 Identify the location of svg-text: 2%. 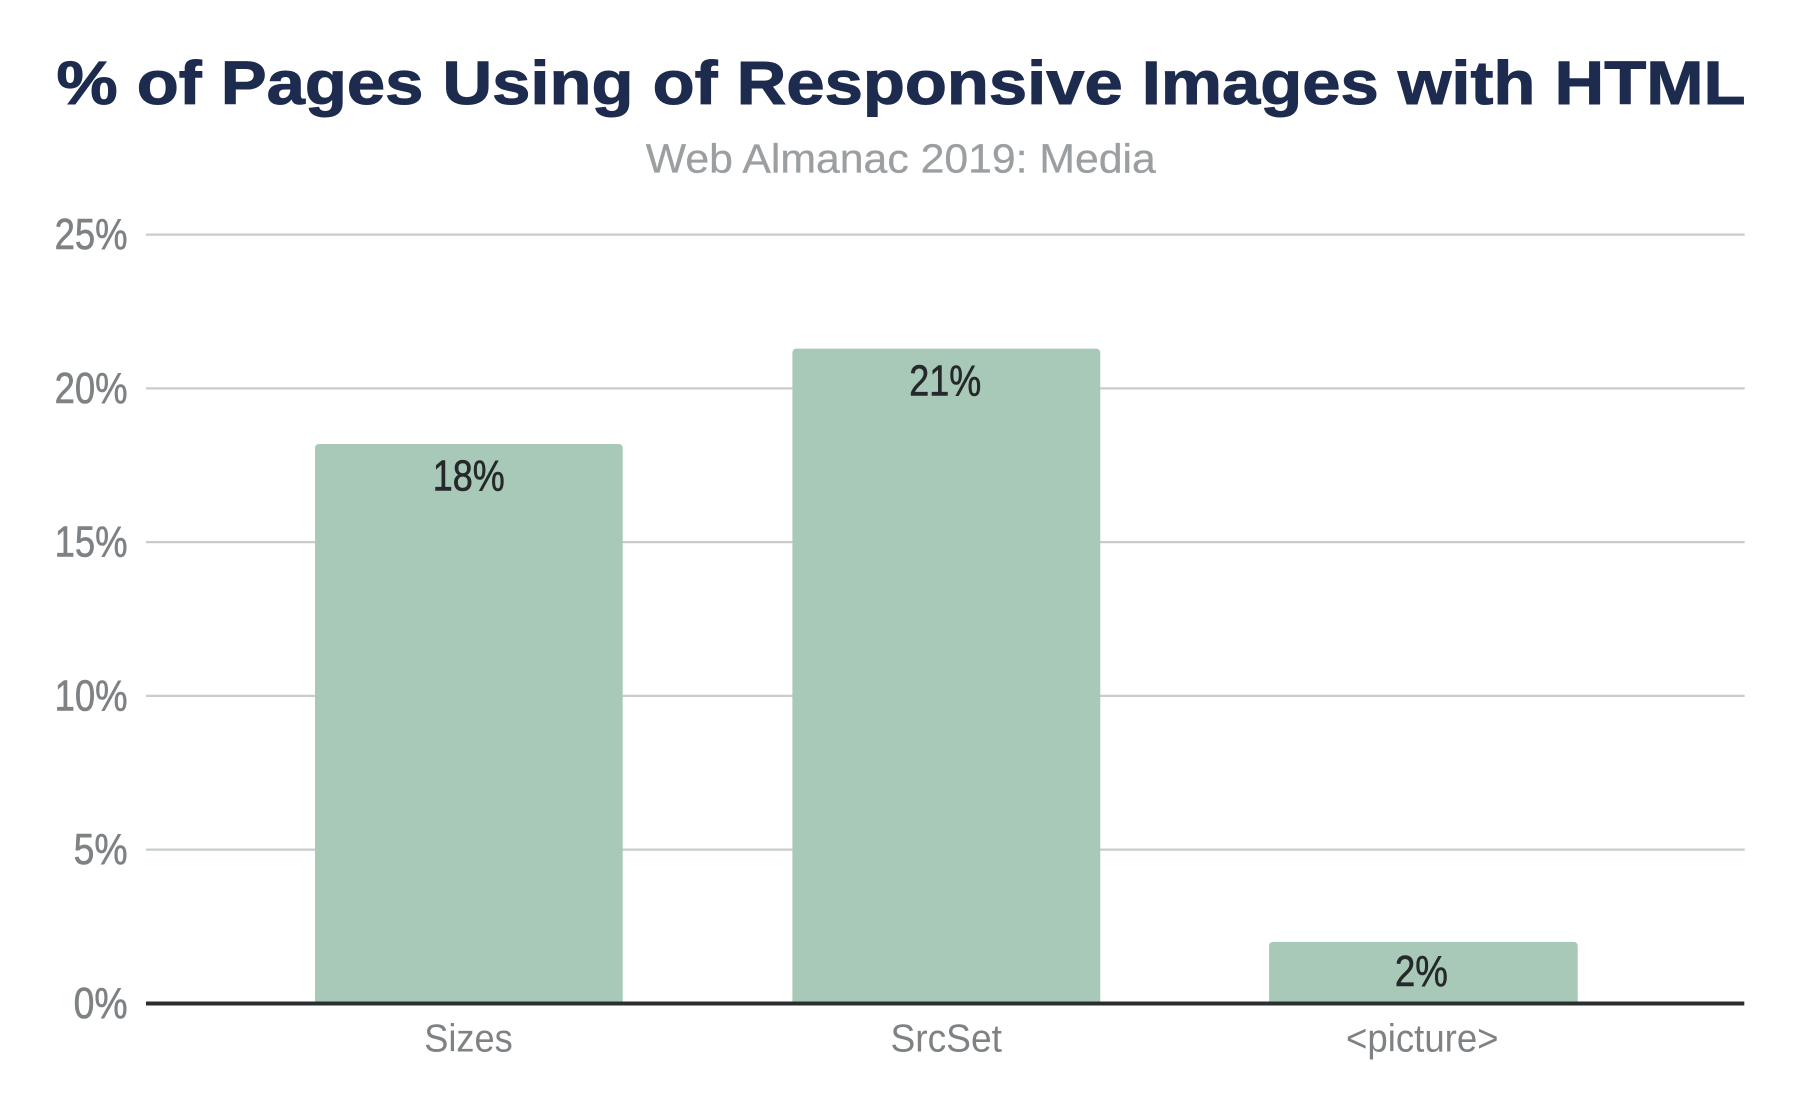
(1421, 971).